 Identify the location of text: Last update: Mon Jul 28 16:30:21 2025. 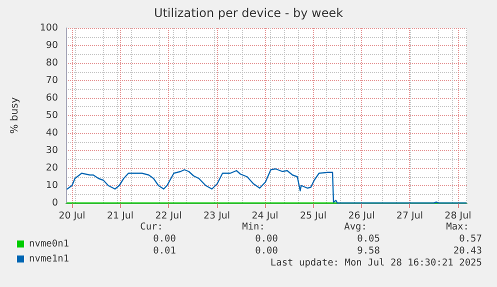
(376, 263).